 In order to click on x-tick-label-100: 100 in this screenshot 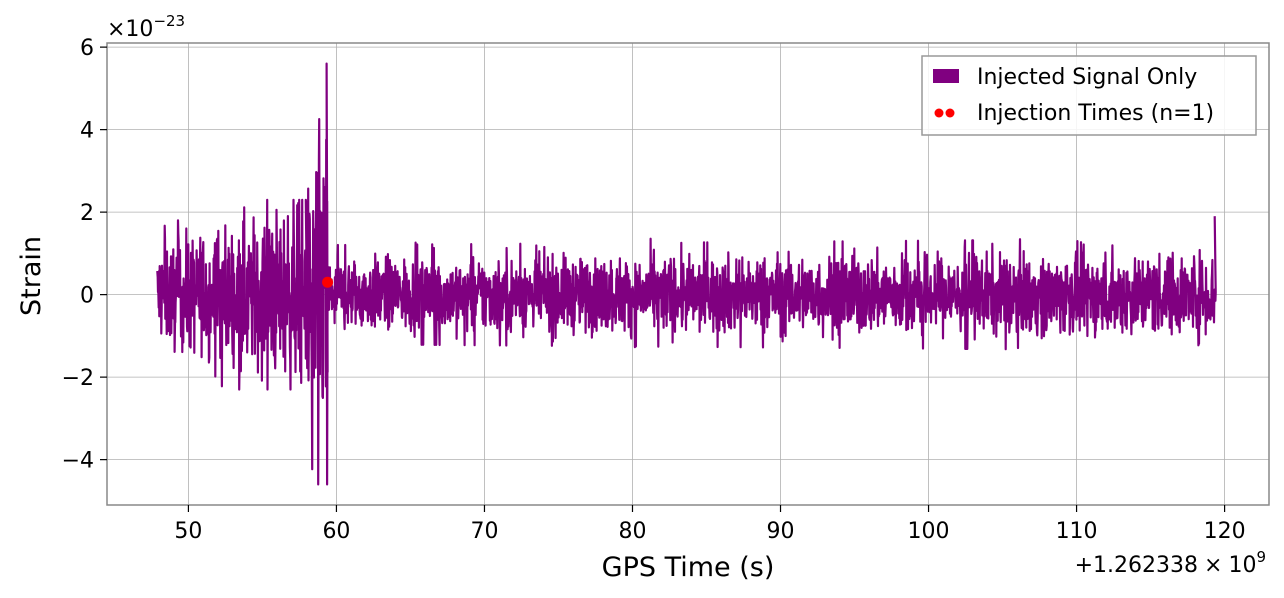, I will do `click(929, 531)`.